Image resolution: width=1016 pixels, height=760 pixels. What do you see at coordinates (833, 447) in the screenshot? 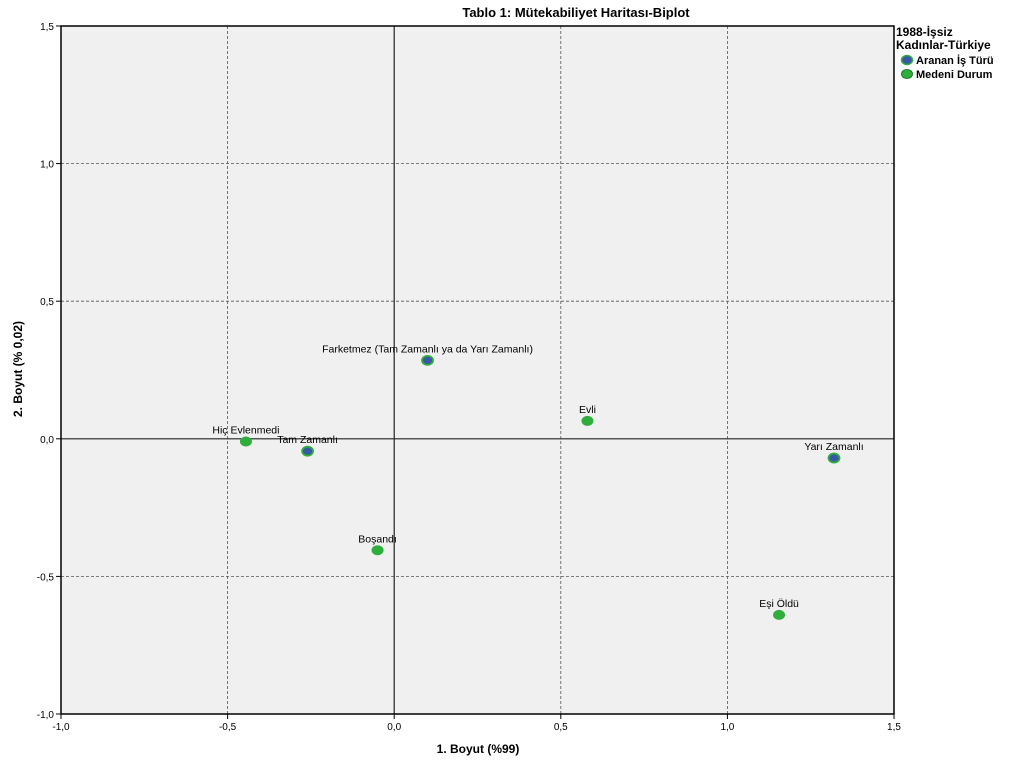
I see `data-point-label: Yarı Zamanlı` at bounding box center [833, 447].